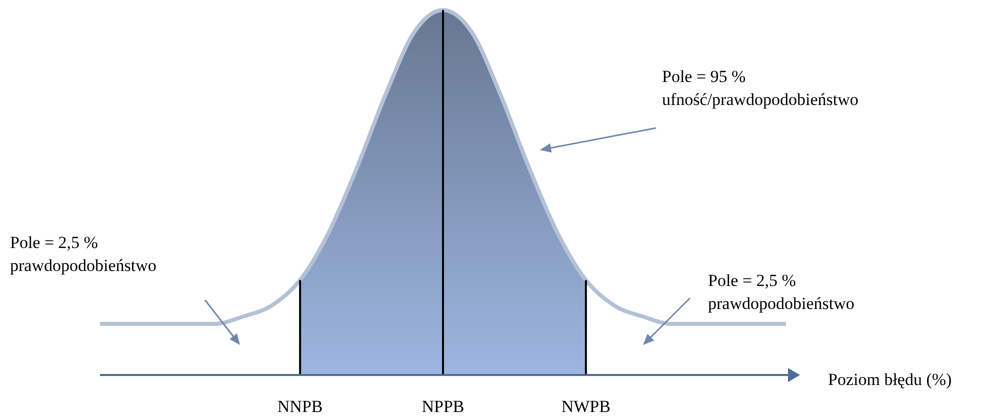 The image size is (991, 416). What do you see at coordinates (585, 406) in the screenshot?
I see `x-tick-label: NWPB` at bounding box center [585, 406].